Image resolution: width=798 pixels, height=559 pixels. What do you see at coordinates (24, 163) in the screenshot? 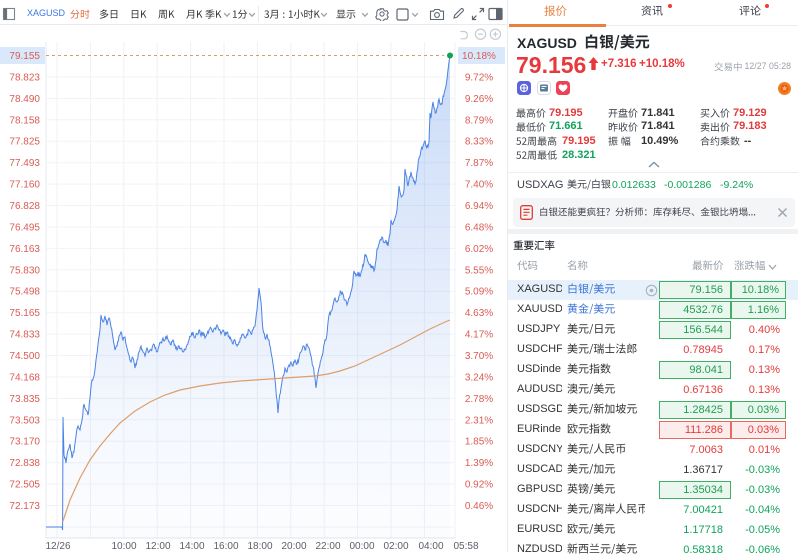
I see `svg-text: 77.493` at bounding box center [24, 163].